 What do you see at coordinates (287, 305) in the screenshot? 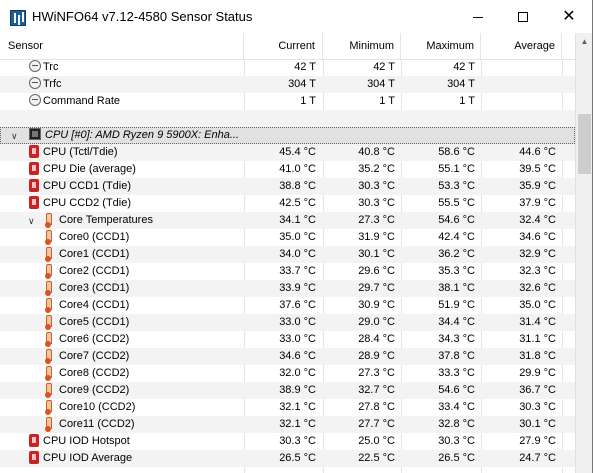
I see `sensor-row: Core4 (CCD1) 37.6 °C 30.9 °C 51.9 °C 35.0 °C` at bounding box center [287, 305].